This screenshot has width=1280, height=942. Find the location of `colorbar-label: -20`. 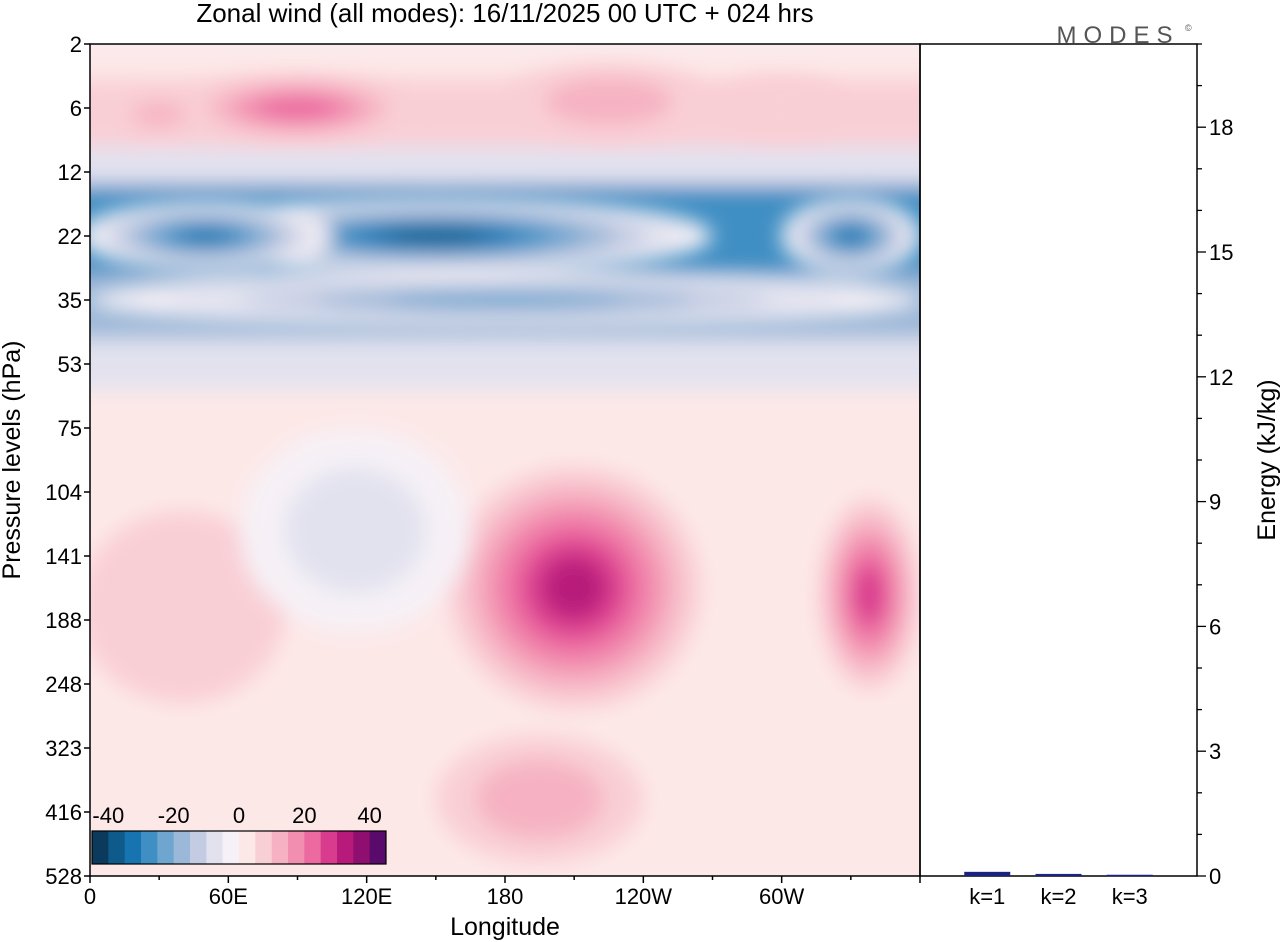

colorbar-label: -20 is located at coordinates (174, 815).